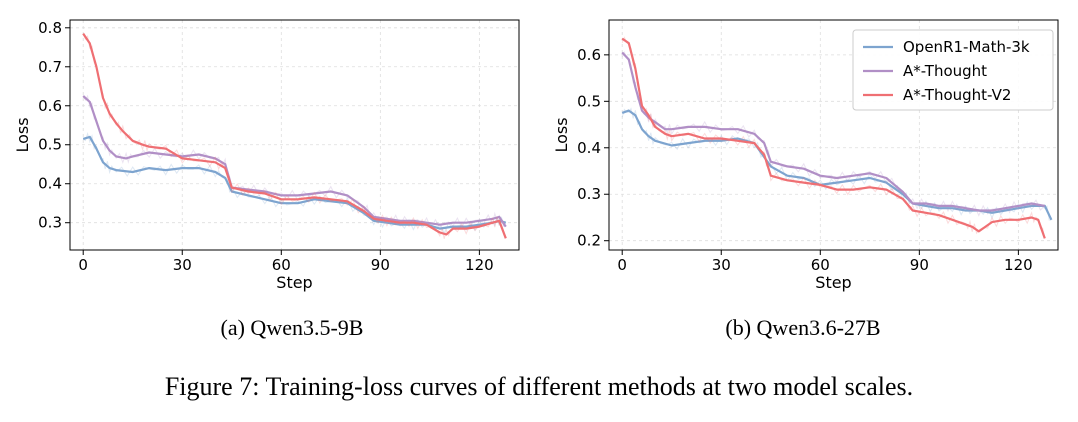 This screenshot has width=1078, height=422. Describe the element at coordinates (945, 71) in the screenshot. I see `legend-label: A*-Thought` at that location.